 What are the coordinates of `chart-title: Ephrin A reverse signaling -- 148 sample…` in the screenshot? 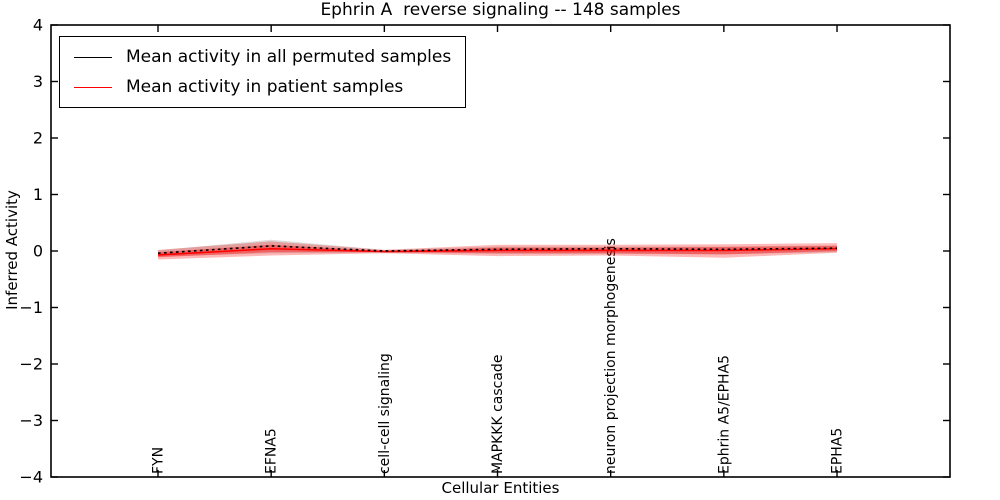 It's located at (500, 10).